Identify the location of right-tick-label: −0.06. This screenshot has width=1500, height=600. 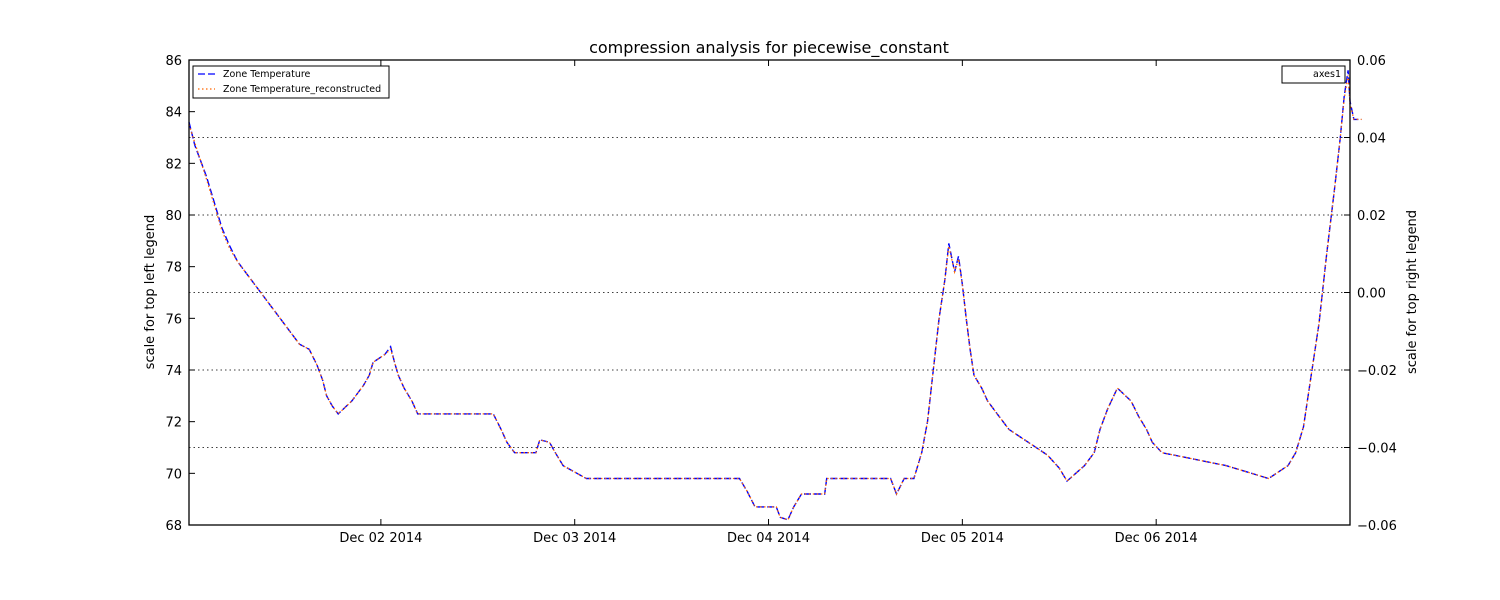
(1377, 526).